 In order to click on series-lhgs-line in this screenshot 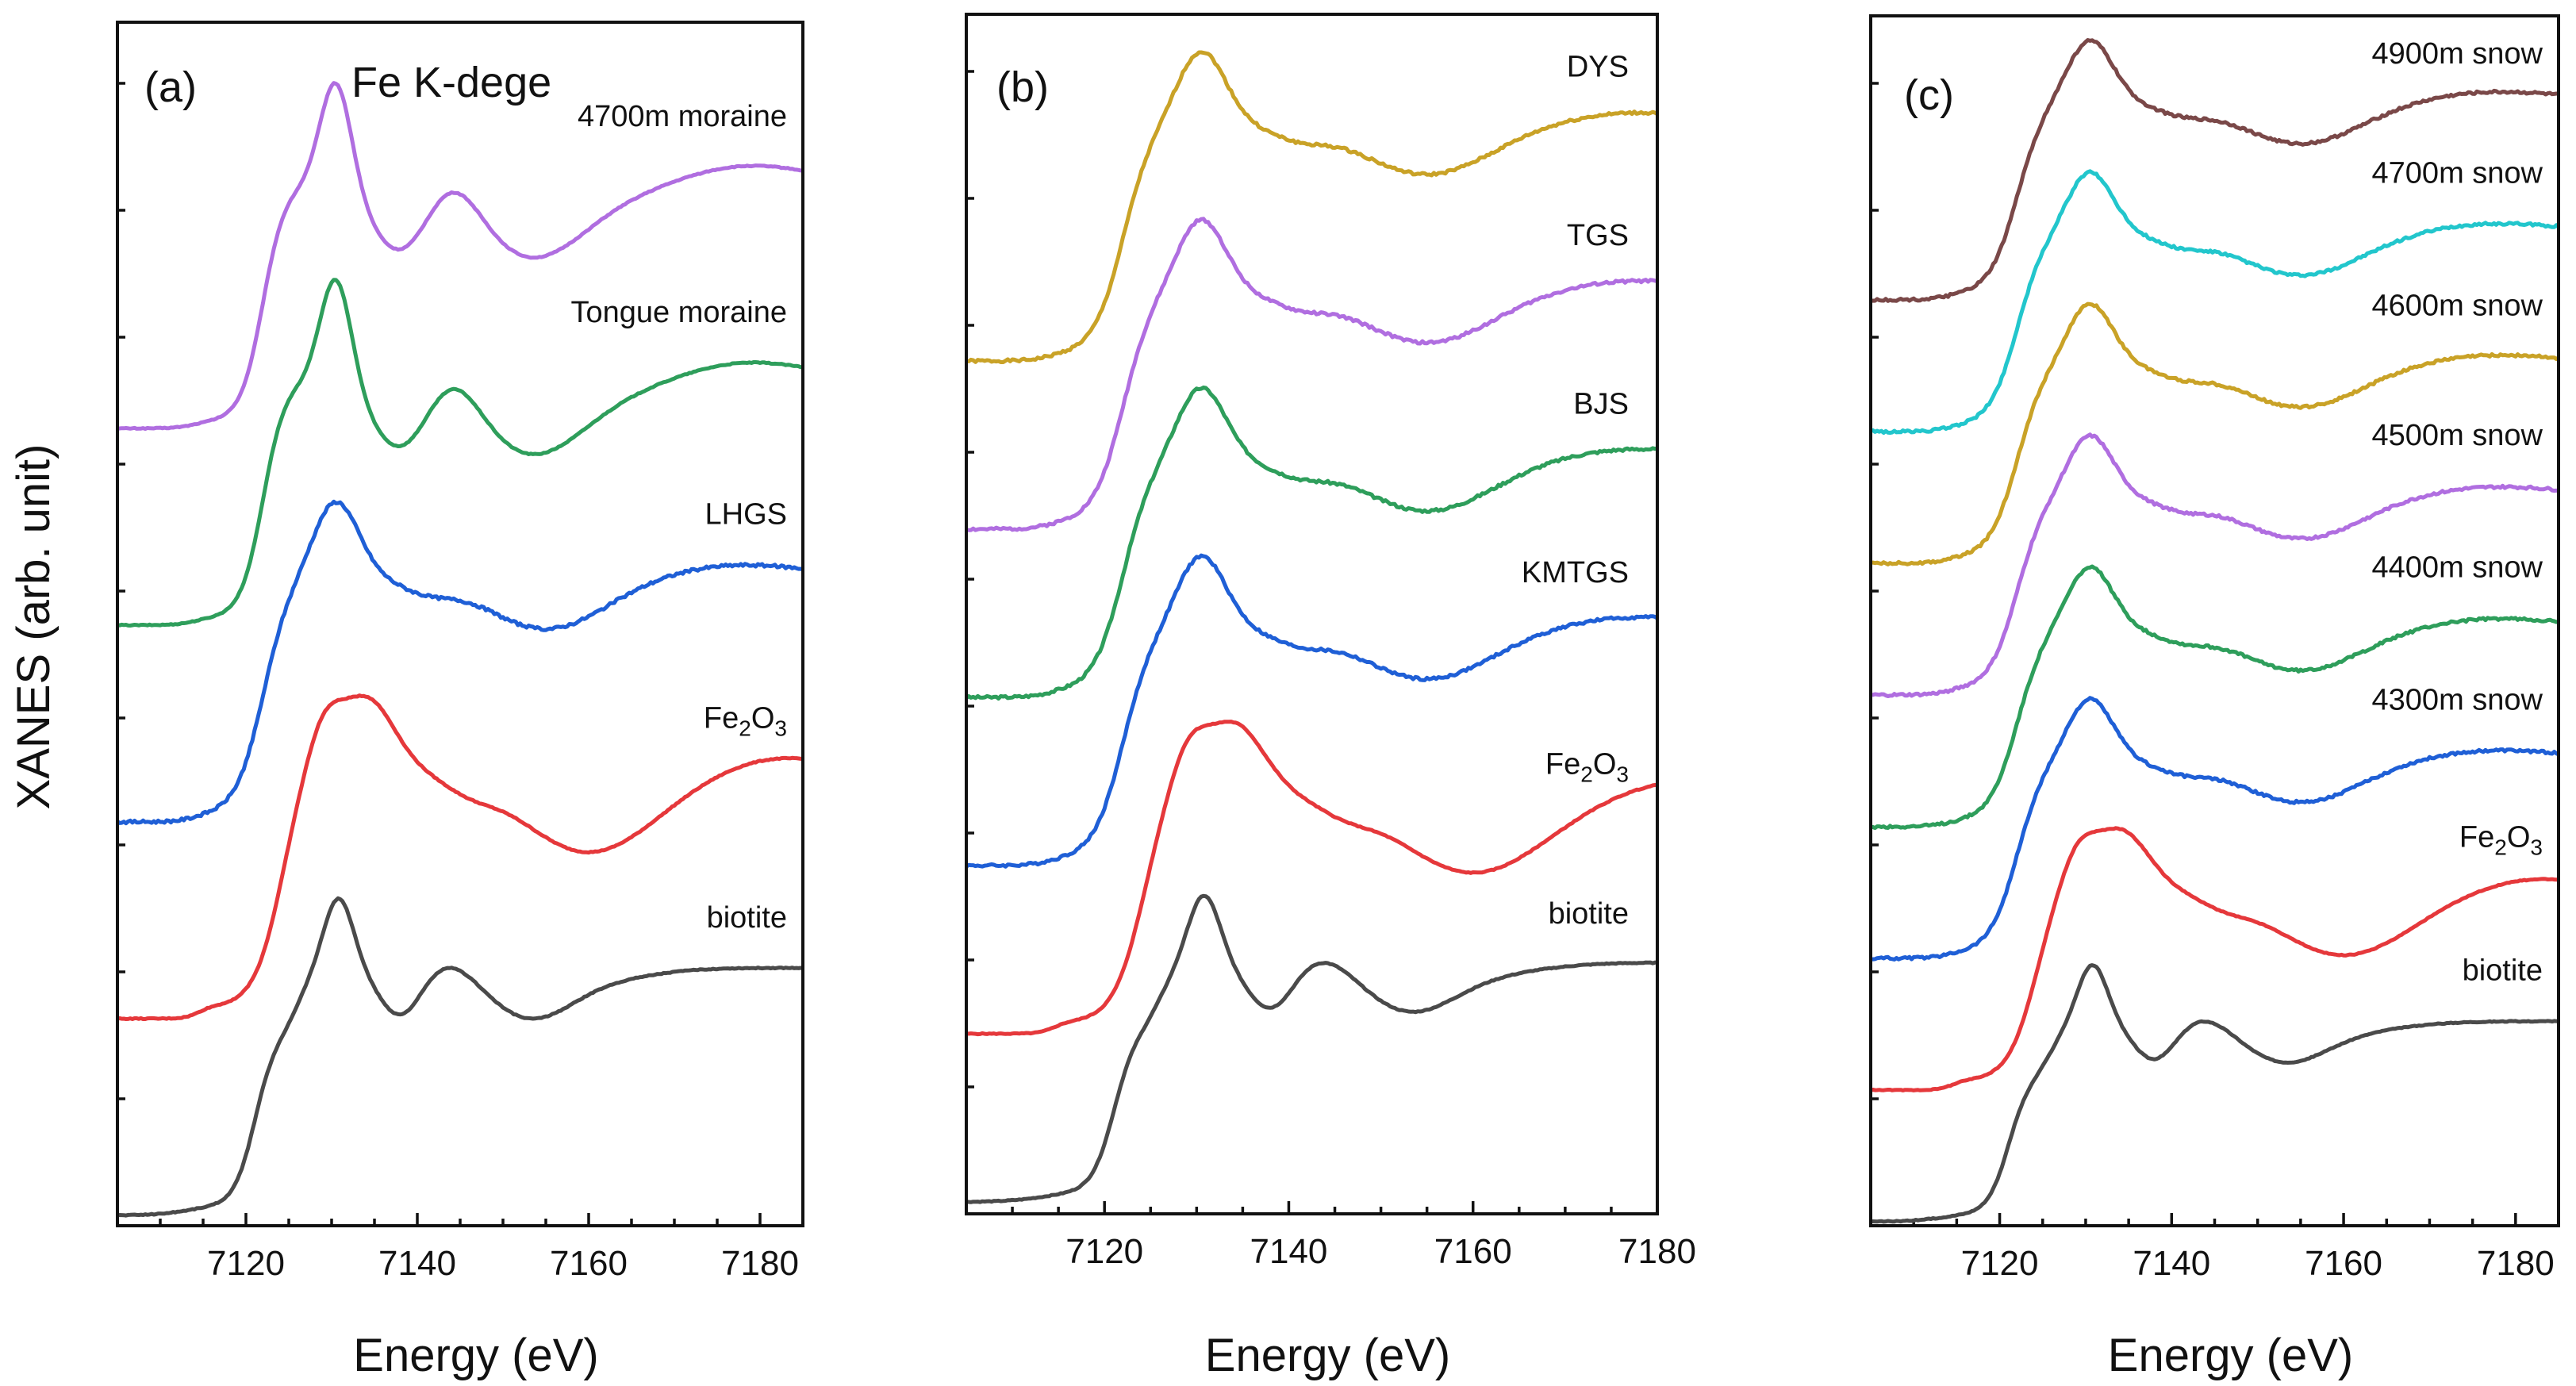, I will do `click(460, 662)`.